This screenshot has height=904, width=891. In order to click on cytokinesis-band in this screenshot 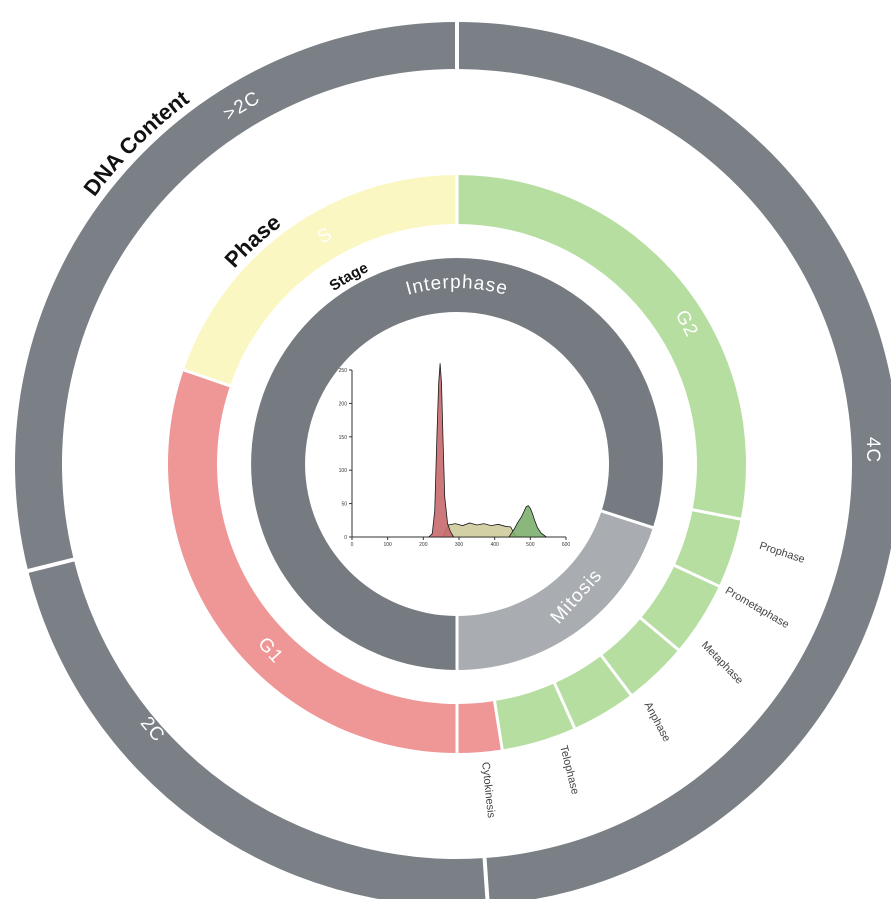, I will do `click(480, 727)`.